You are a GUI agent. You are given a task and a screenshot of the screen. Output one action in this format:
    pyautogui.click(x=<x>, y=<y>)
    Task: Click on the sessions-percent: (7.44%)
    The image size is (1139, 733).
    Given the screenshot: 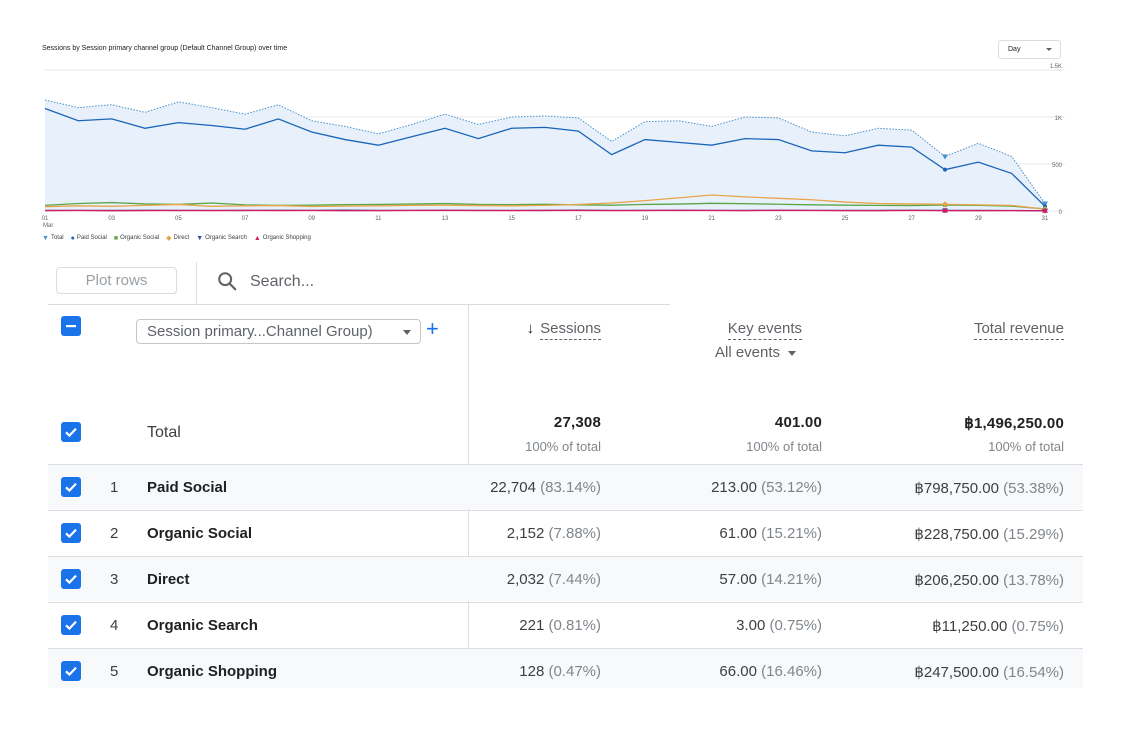 What is the action you would take?
    pyautogui.click(x=574, y=579)
    